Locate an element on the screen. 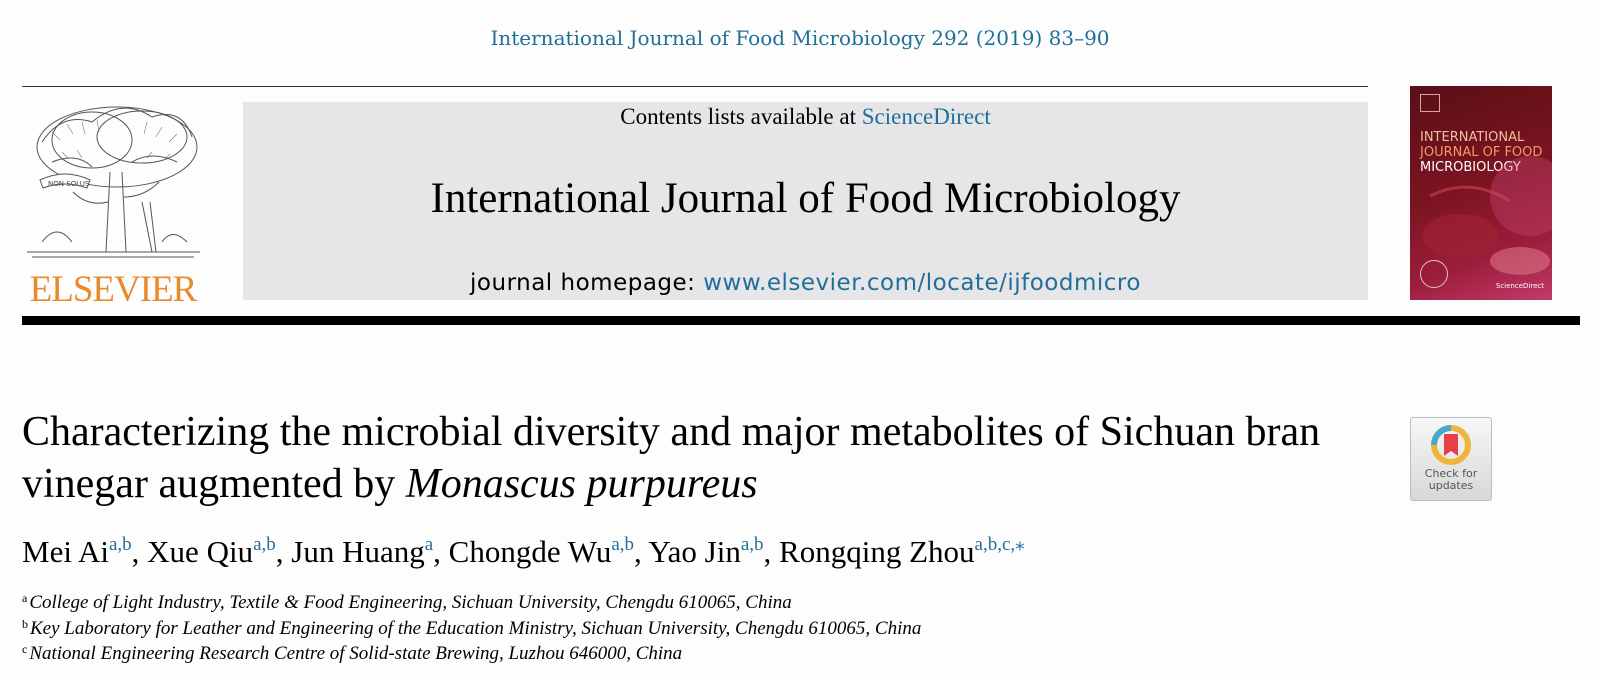 The height and width of the screenshot is (679, 1600). affiliation-key: b is located at coordinates (25, 623).